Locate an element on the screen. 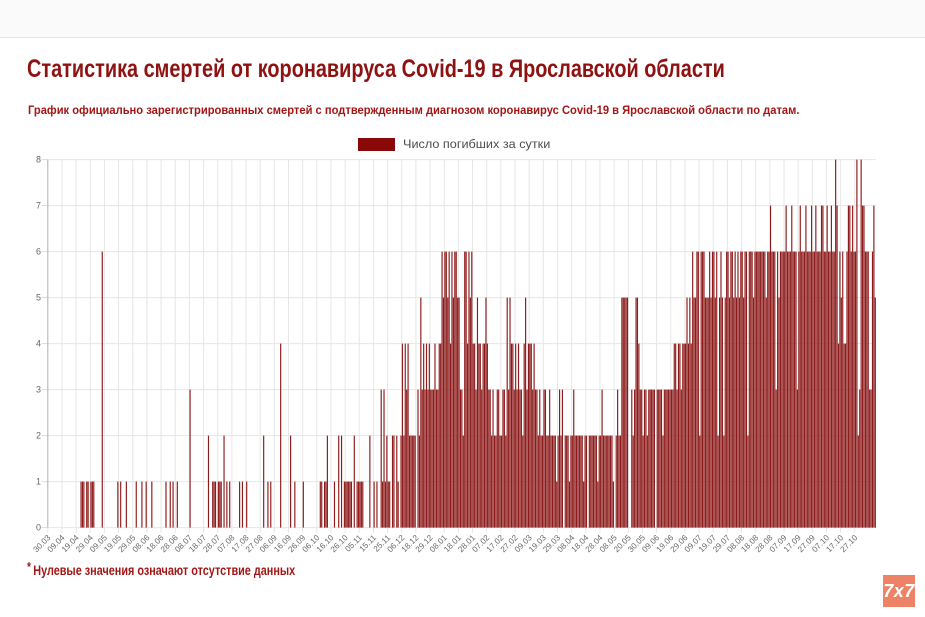 The image size is (925, 617). svg-text: 6 is located at coordinates (38, 252).